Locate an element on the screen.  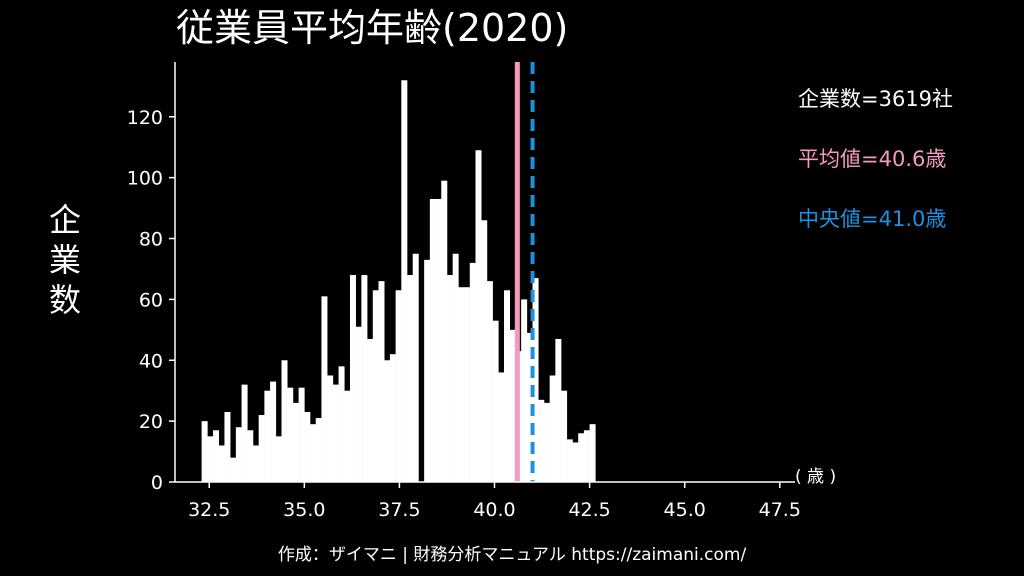
y-tick-label: 120 is located at coordinates (145, 118).